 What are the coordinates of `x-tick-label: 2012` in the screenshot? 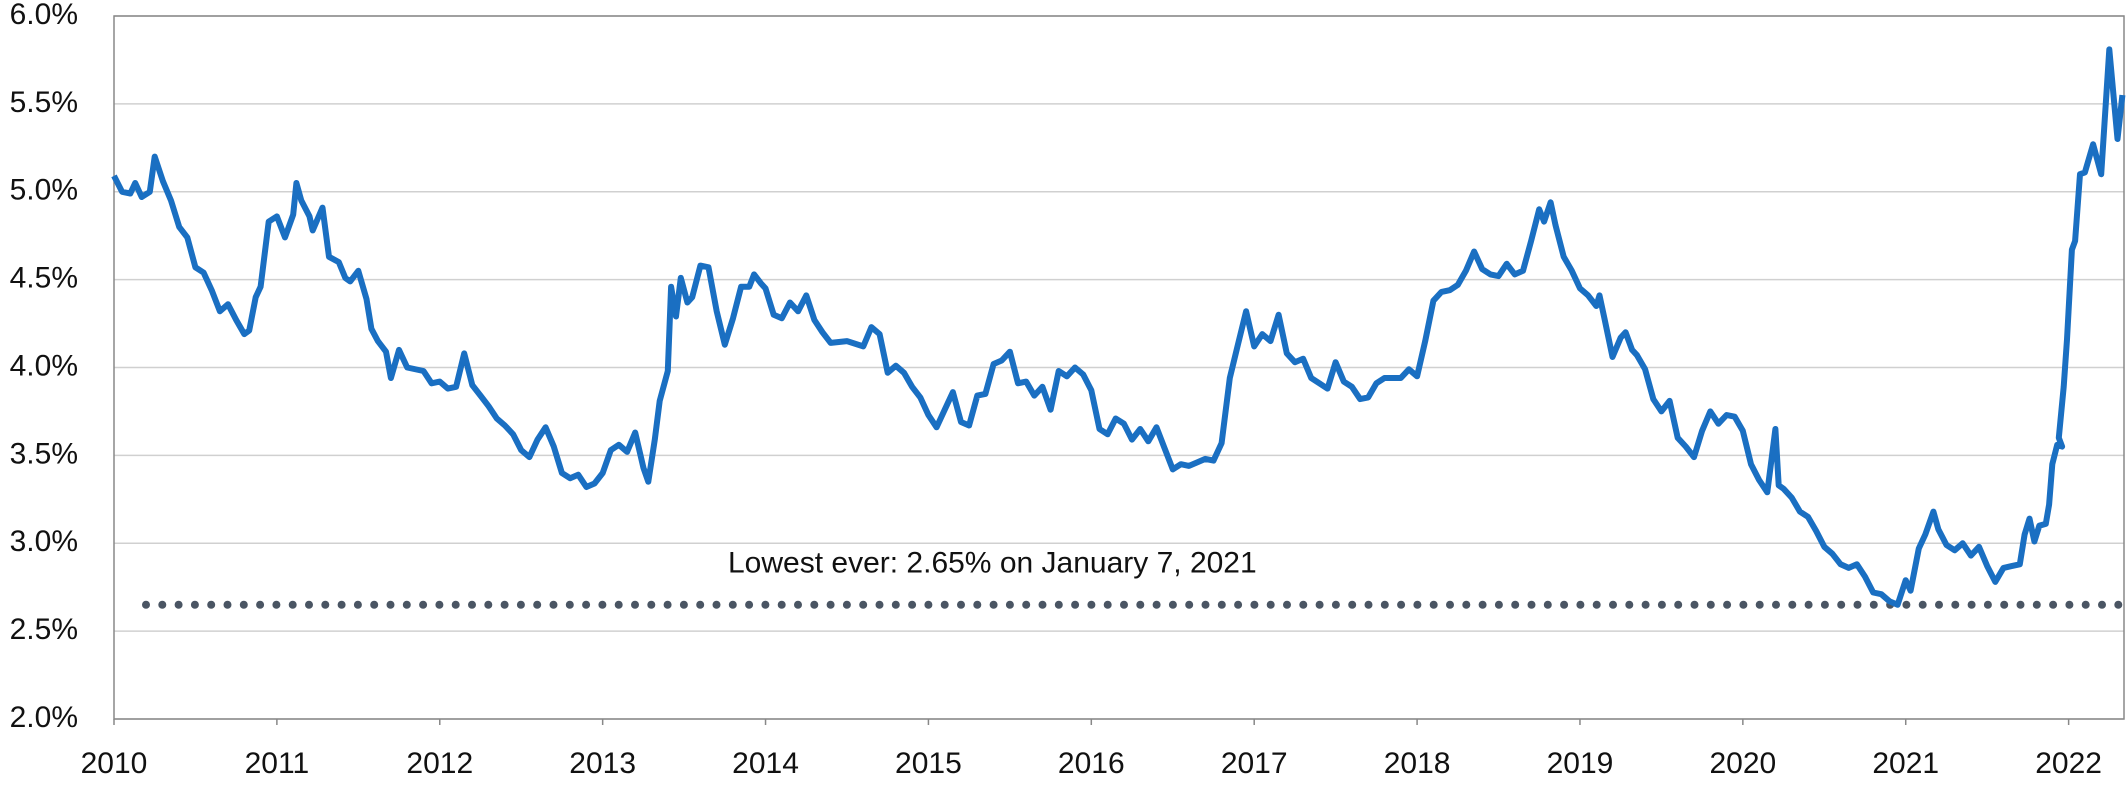 It's located at (439, 763).